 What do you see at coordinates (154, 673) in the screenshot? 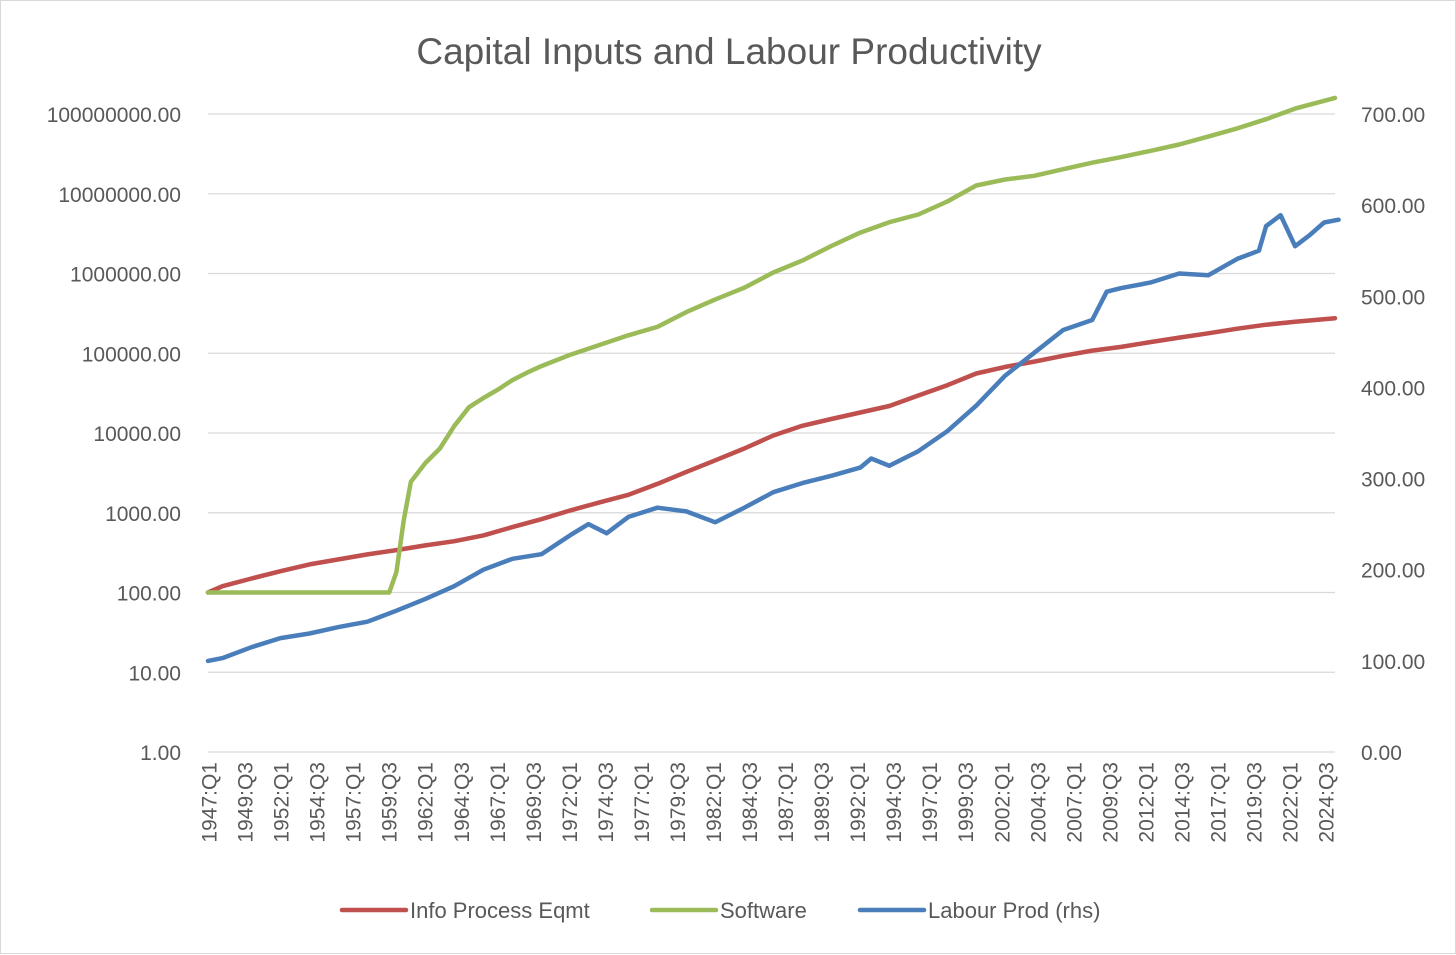
I see `left-y-tick-label: 10.00` at bounding box center [154, 673].